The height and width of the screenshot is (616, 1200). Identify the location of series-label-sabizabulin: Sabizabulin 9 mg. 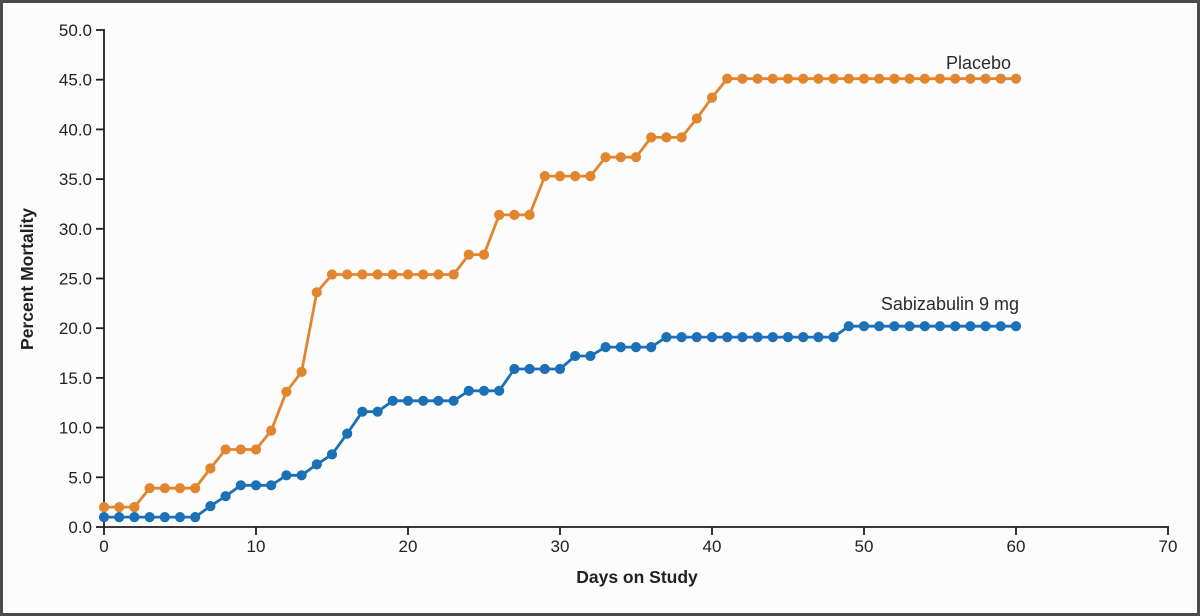
(950, 304).